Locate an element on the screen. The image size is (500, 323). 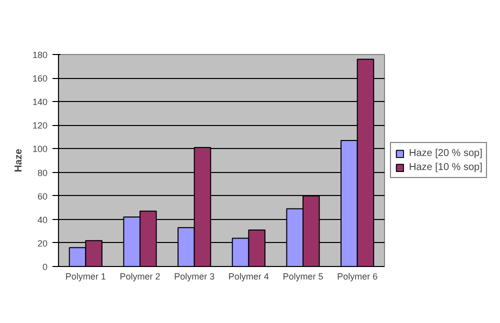
x-tick-label: Polymer 3 is located at coordinates (194, 277).